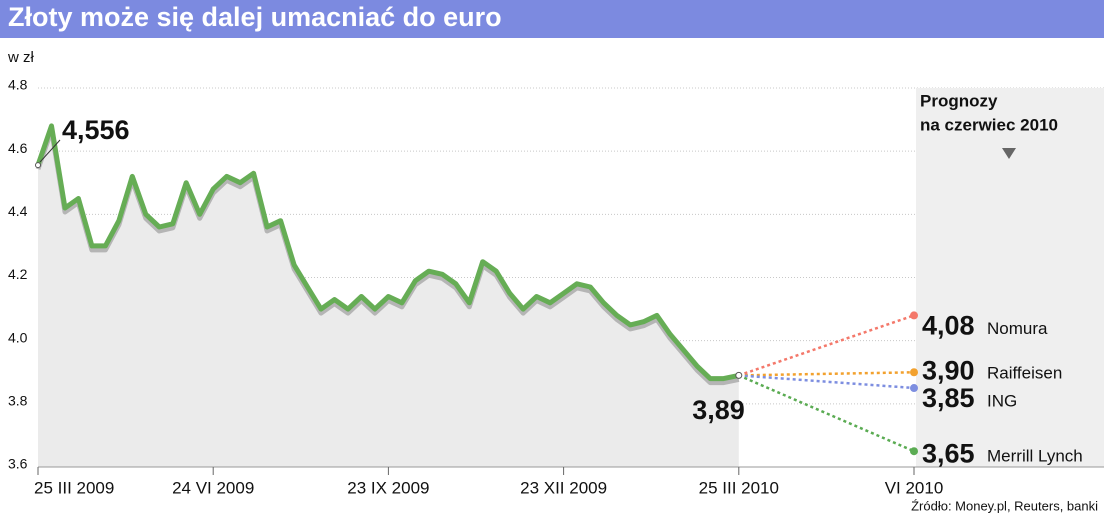 This screenshot has width=1104, height=520. I want to click on value-label: 4,556, so click(96, 130).